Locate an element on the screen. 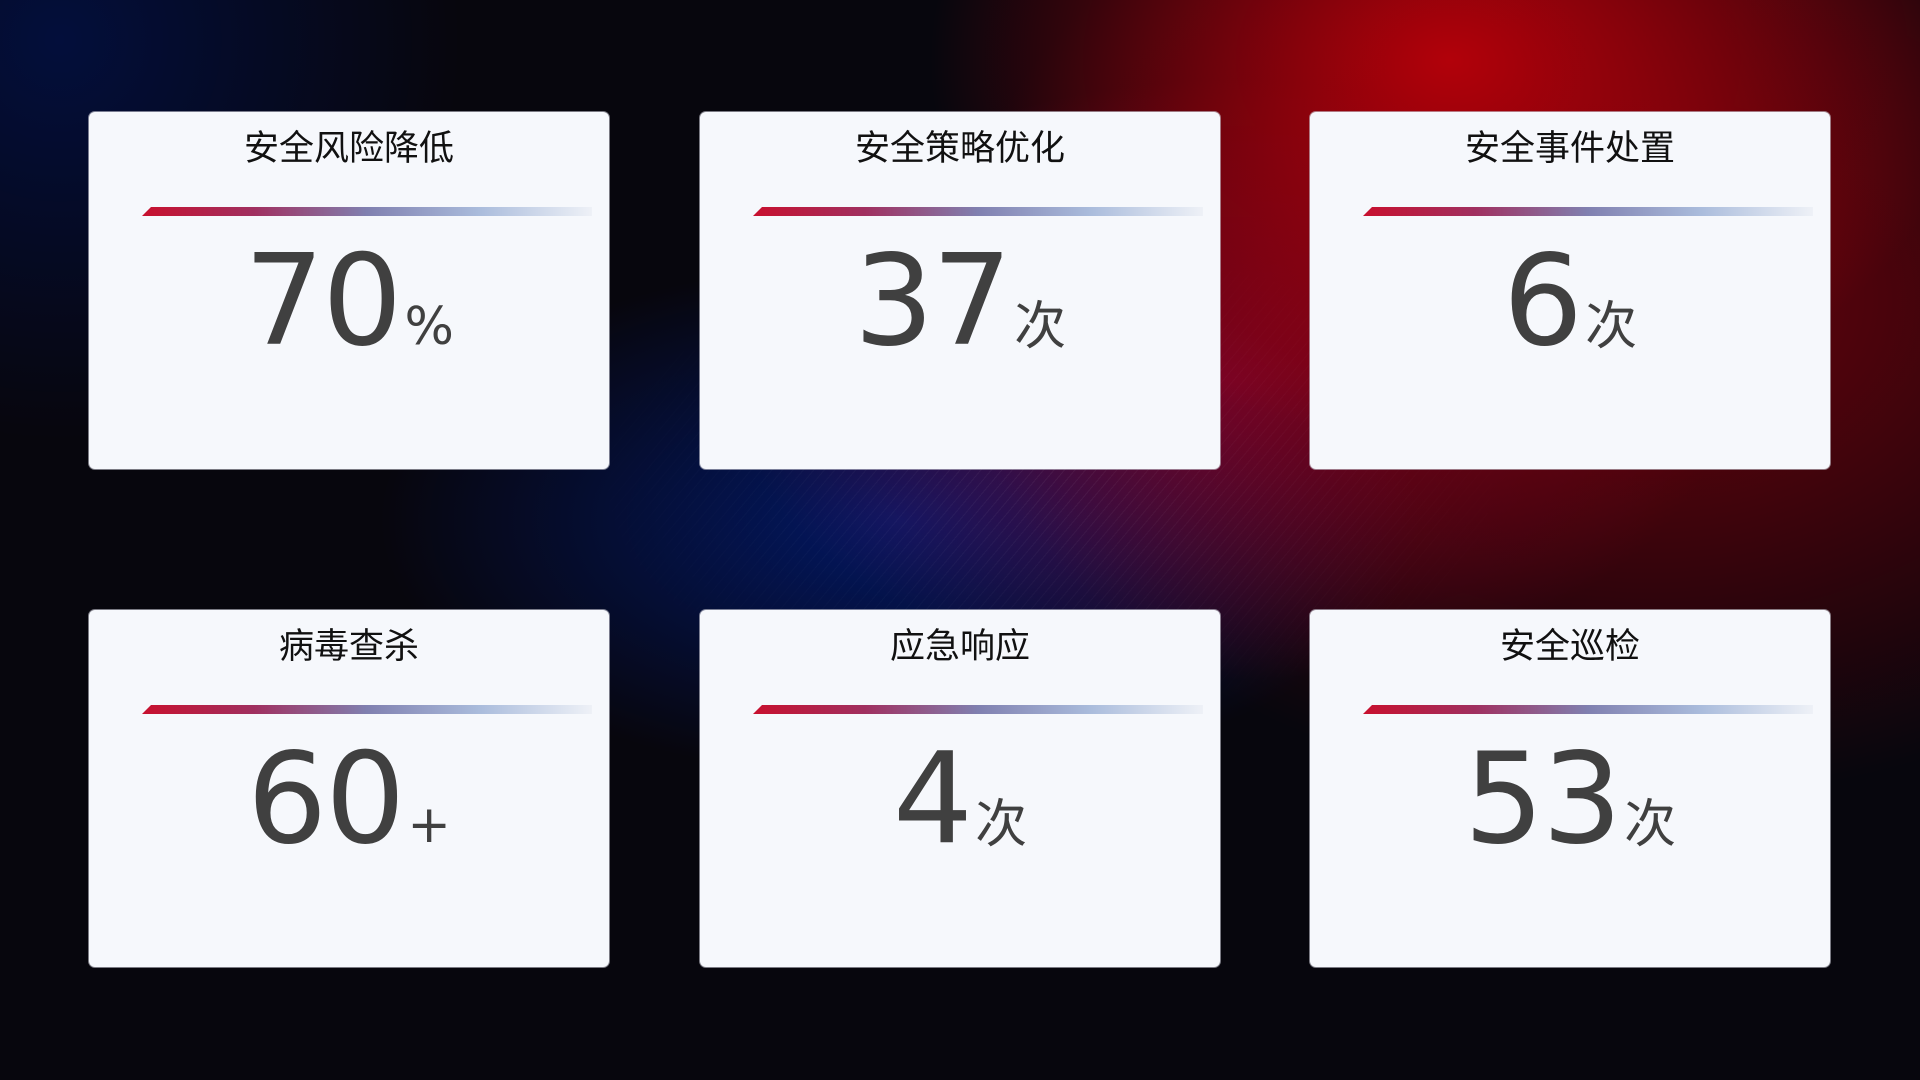 The image size is (1920, 1080). stat-value: 53次 is located at coordinates (1570, 798).